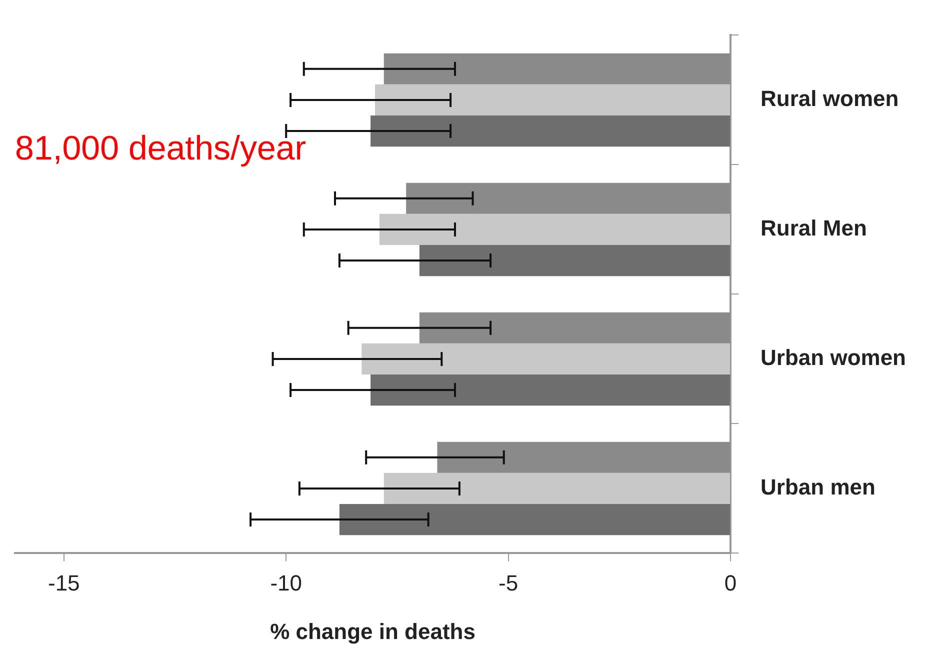 This screenshot has height=660, width=940. Describe the element at coordinates (160, 148) in the screenshot. I see `annotation: 81,000 deaths/year` at that location.